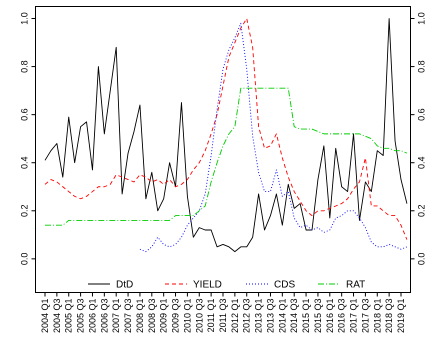 The height and width of the screenshot is (351, 427). What do you see at coordinates (199, 316) in the screenshot?
I see `x-tick-label: 2010 Q3` at bounding box center [199, 316].